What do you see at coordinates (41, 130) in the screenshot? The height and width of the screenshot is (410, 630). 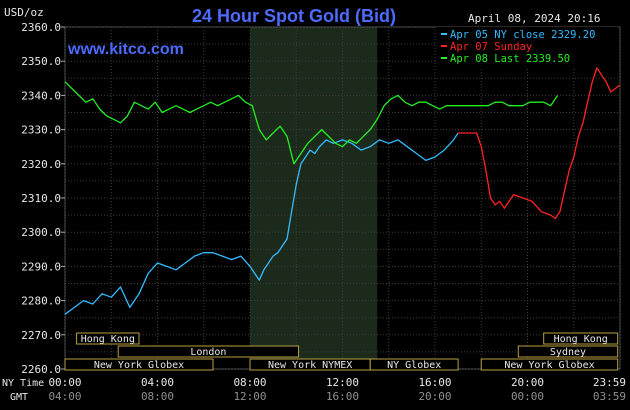 I see `y-tick-label: 2330.0` at bounding box center [41, 130].